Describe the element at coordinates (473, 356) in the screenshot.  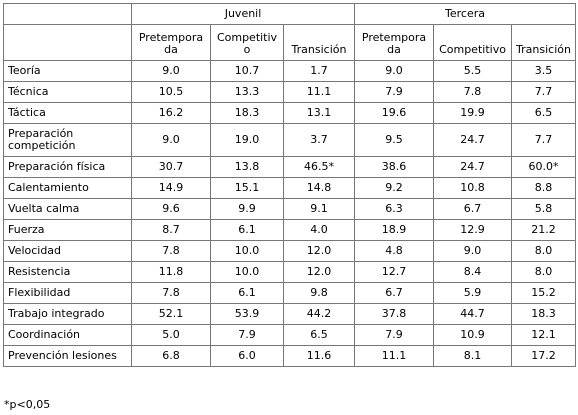
I see `cell: 8.1` at that location.